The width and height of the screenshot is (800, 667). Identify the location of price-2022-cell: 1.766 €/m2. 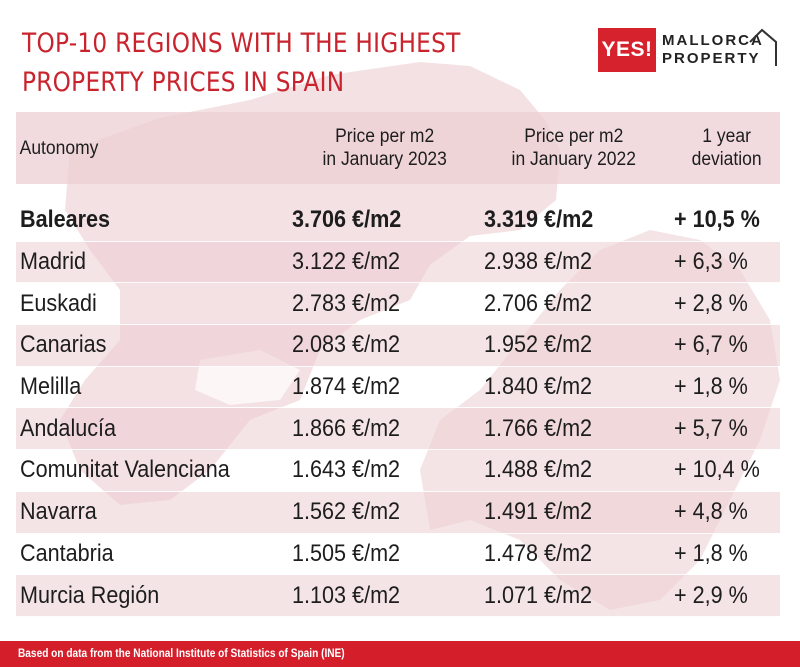
(571, 429).